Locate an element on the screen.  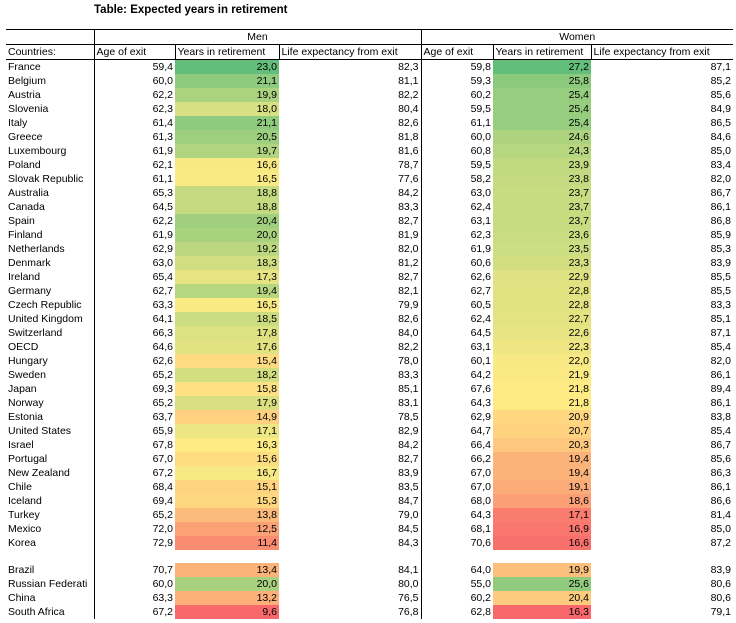
cell-men-life-expectancy: 81,8 is located at coordinates (408, 136).